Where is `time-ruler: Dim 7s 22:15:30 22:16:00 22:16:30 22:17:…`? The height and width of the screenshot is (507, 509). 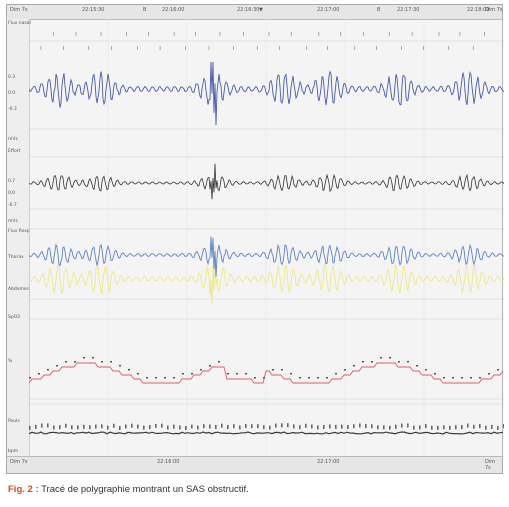
time-ruler: Dim 7s 22:15:30 22:16:00 22:16:30 22:17:… is located at coordinates (255, 12).